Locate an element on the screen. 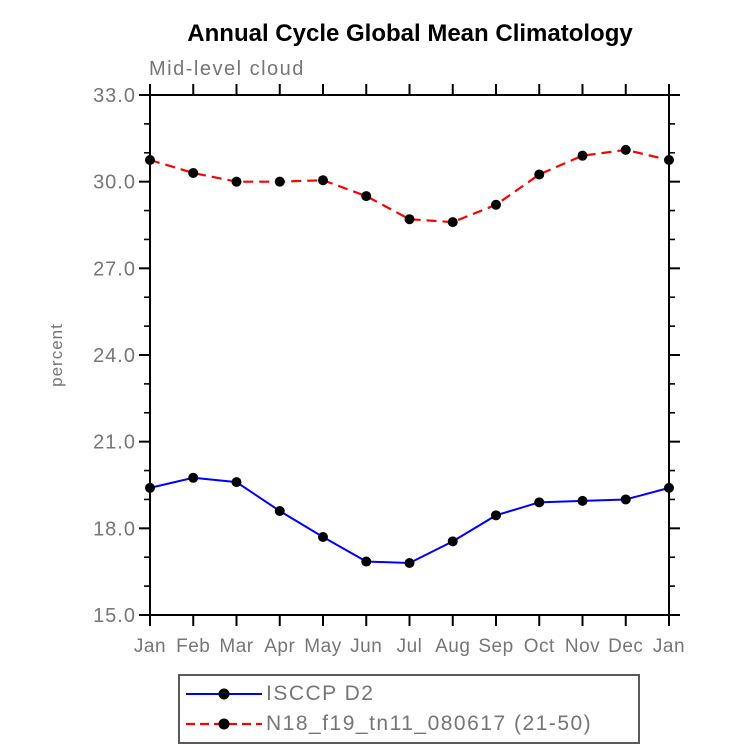  y-tick-label: 24.0 is located at coordinates (114, 356).